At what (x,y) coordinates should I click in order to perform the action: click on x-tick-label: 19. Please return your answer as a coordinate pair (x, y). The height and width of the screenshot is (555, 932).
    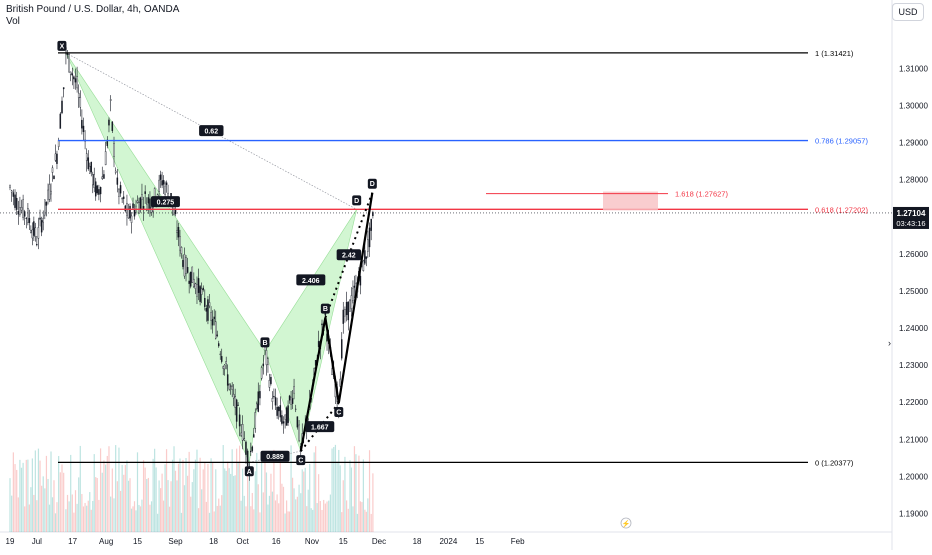
    Looking at the image, I should click on (10, 541).